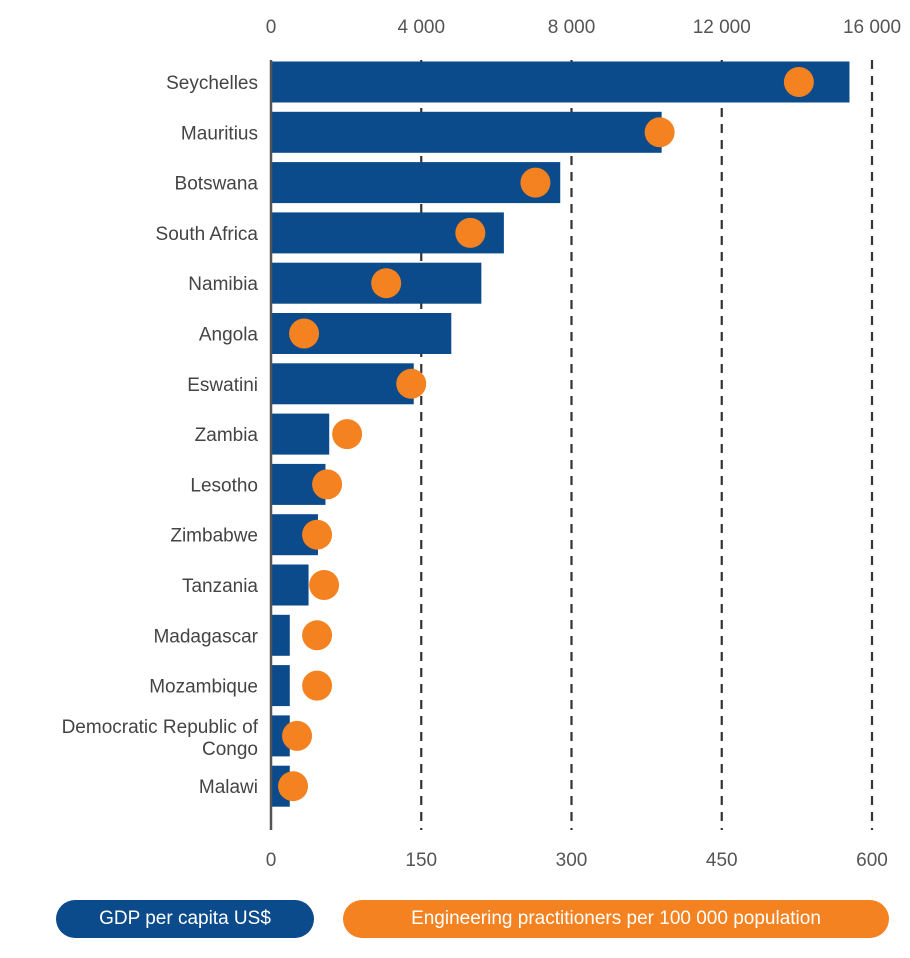 The width and height of the screenshot is (910, 958). What do you see at coordinates (229, 335) in the screenshot?
I see `category-label: Angola` at bounding box center [229, 335].